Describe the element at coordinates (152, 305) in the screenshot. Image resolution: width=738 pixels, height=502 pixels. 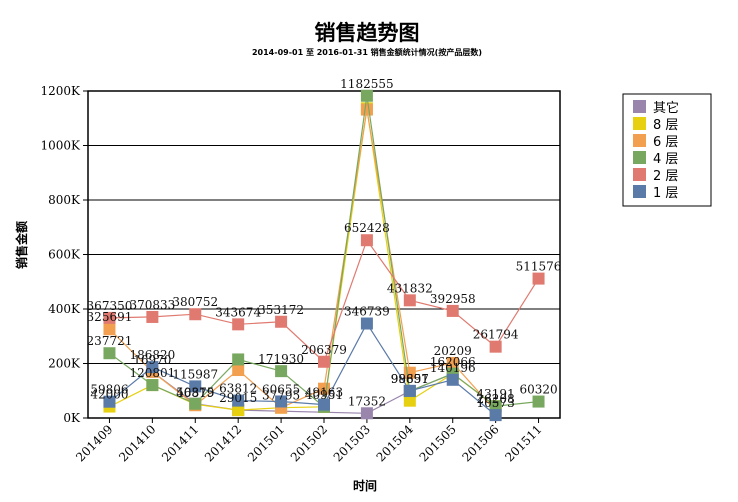
I see `data-label: 370833` at that location.